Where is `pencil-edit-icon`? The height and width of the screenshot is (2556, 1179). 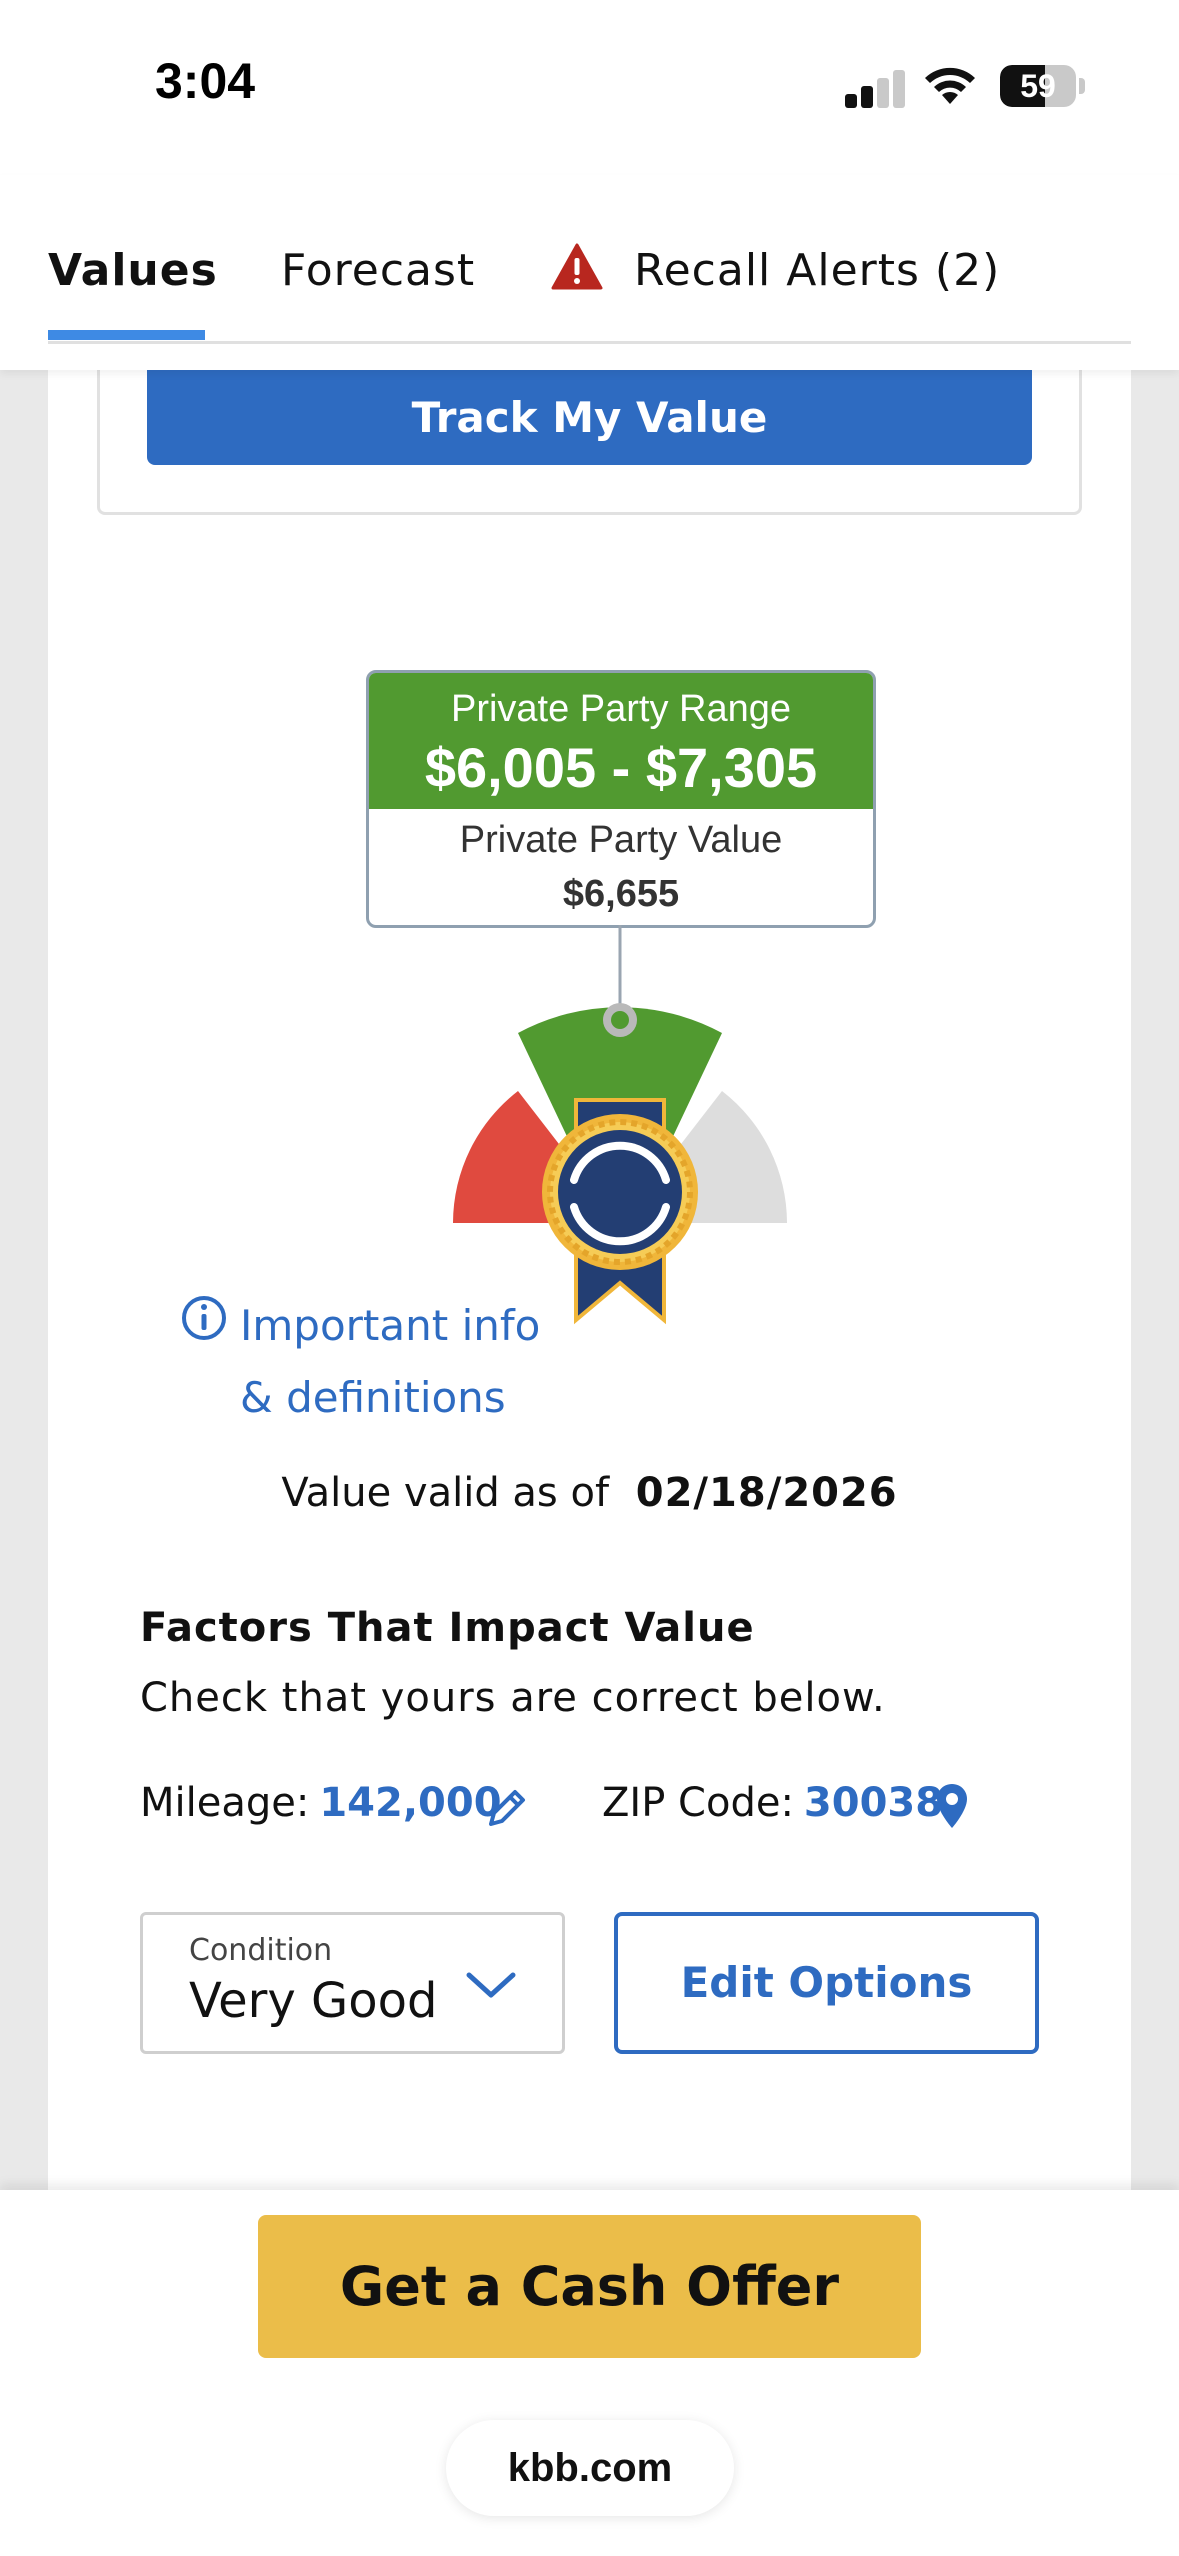
pencil-edit-icon is located at coordinates (507, 1808).